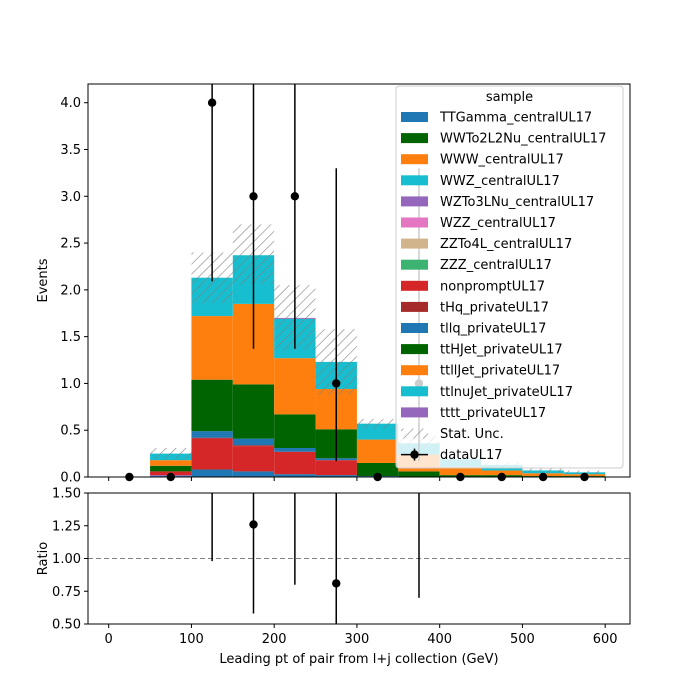  Describe the element at coordinates (66, 494) in the screenshot. I see `y-tick-label: 1.50` at that location.